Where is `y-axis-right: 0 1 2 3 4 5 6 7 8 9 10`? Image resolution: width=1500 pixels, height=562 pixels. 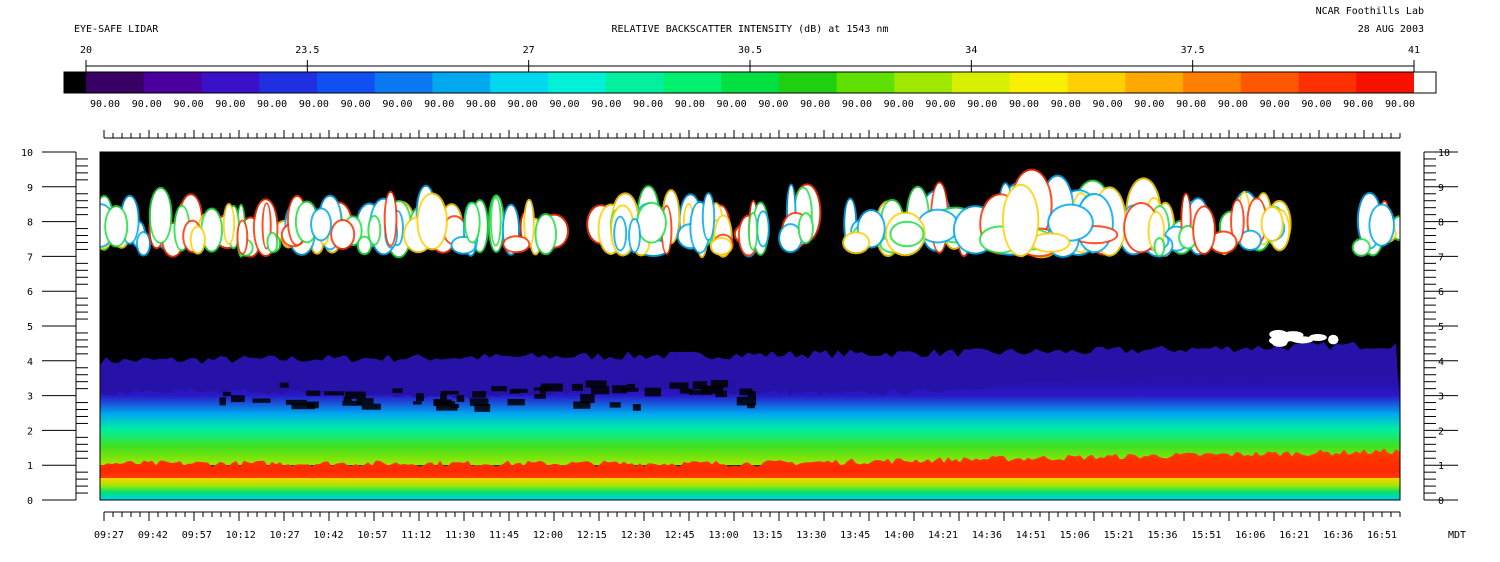 y-axis-right: 0 1 2 3 4 5 6 7 8 9 10 is located at coordinates (1440, 327).